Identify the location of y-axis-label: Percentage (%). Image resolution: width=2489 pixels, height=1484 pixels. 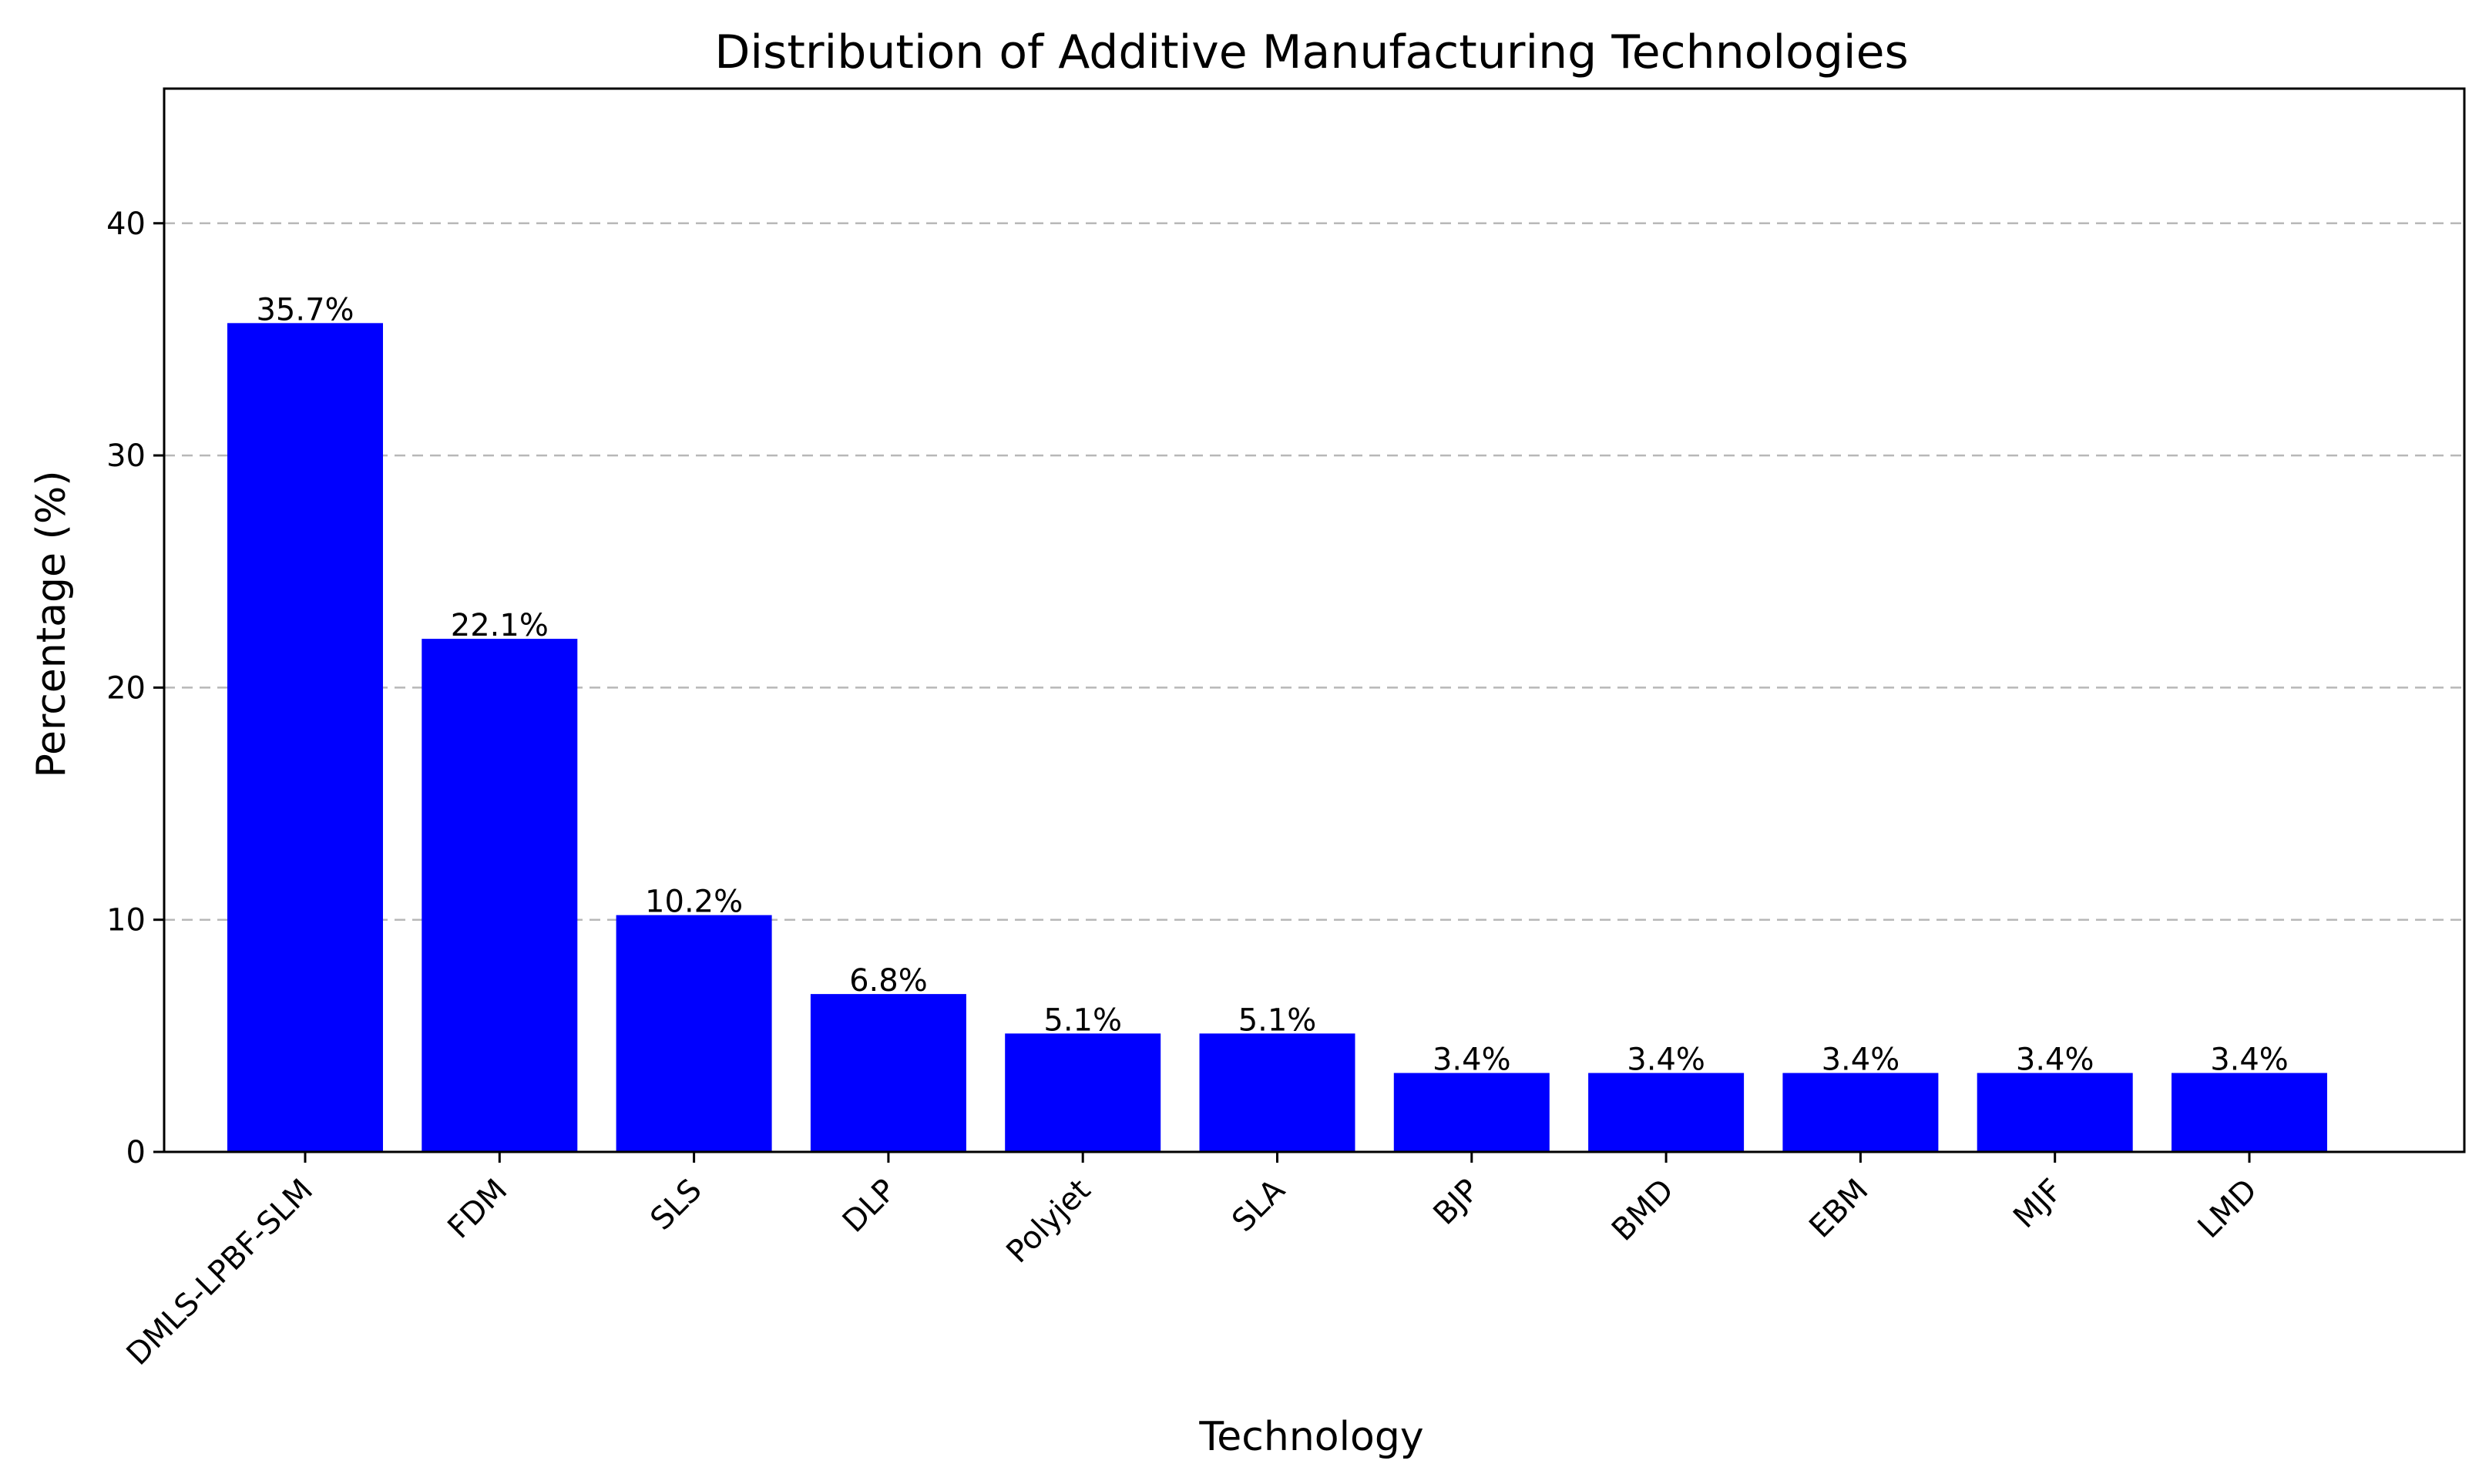
(52, 623).